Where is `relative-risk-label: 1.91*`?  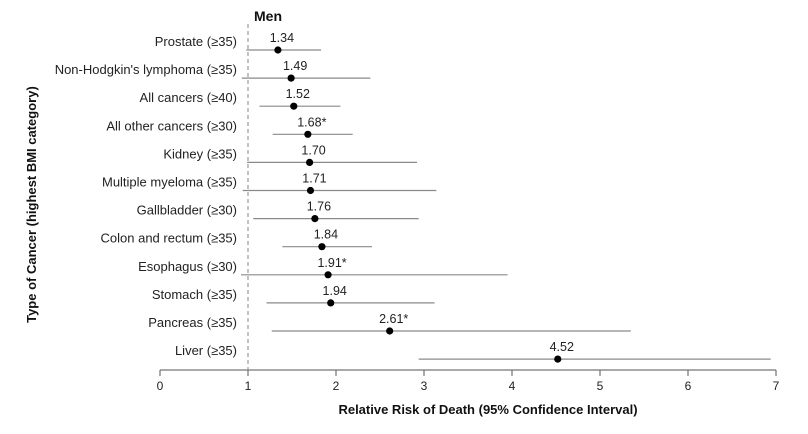 relative-risk-label: 1.91* is located at coordinates (331, 263).